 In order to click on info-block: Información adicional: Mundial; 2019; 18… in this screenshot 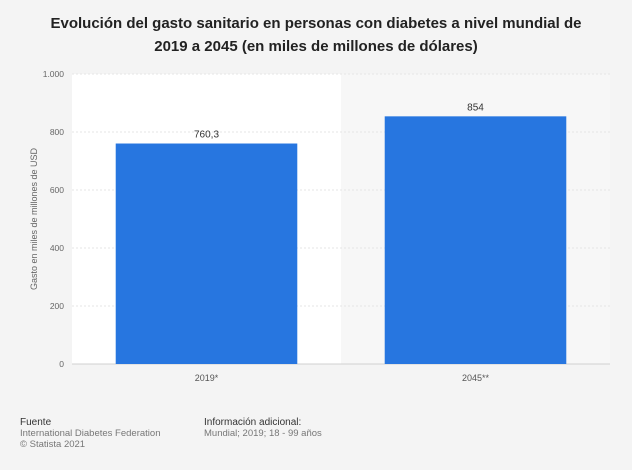, I will do `click(263, 428)`.